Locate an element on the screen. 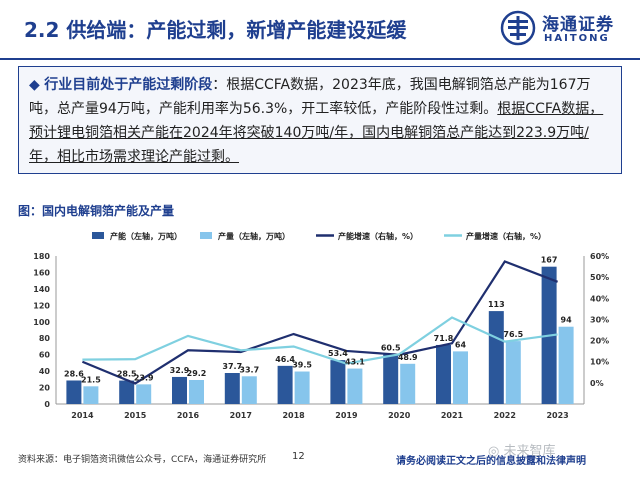 This screenshot has width=640, height=480. output-data-label: 43.1 is located at coordinates (355, 362).